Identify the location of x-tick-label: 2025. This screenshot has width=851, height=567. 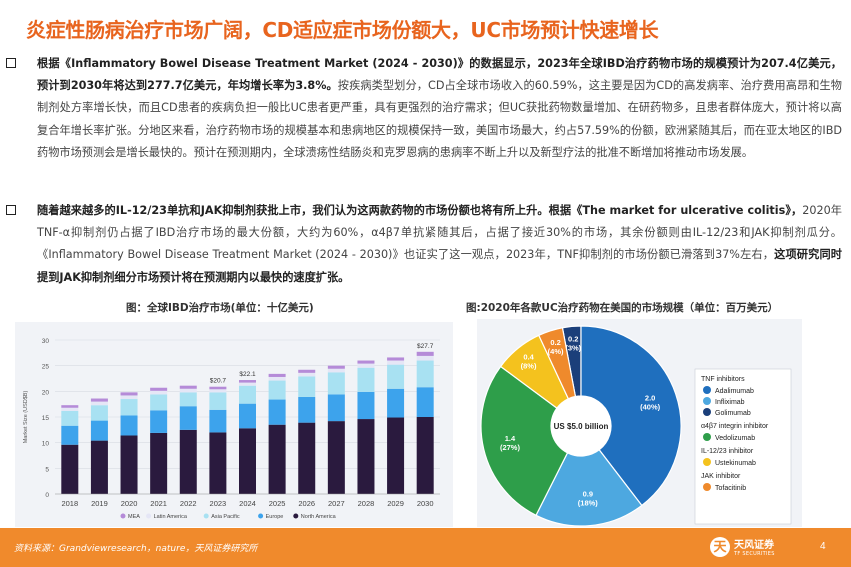
(277, 503).